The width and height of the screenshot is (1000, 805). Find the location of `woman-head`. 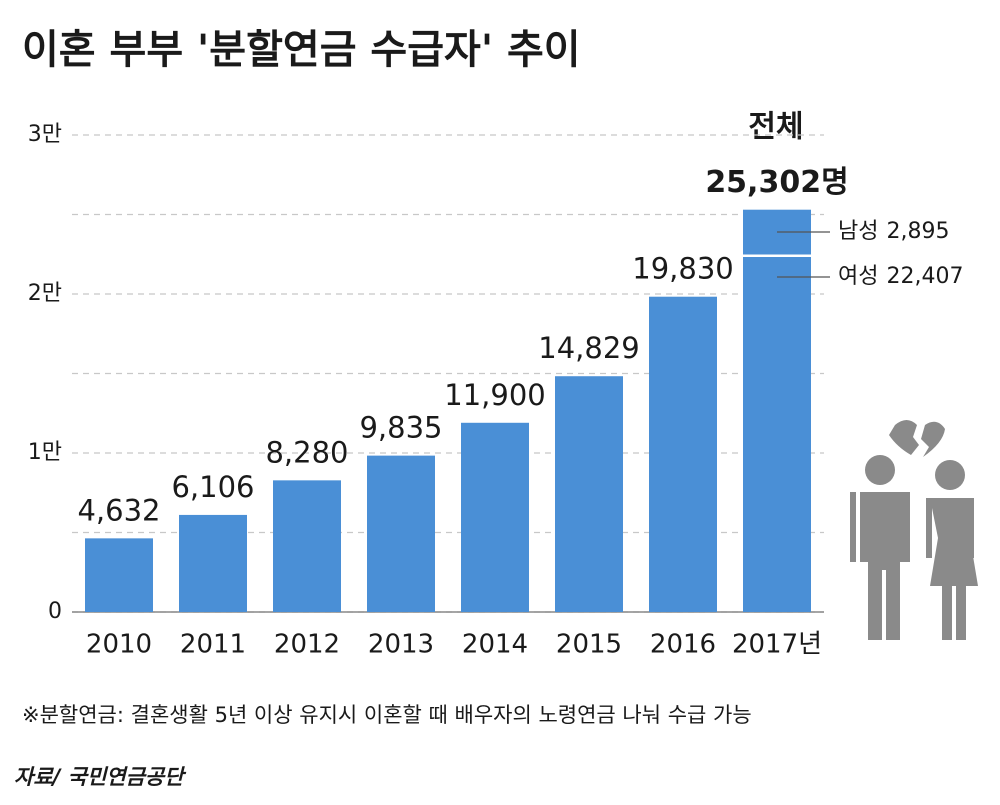

woman-head is located at coordinates (950, 475).